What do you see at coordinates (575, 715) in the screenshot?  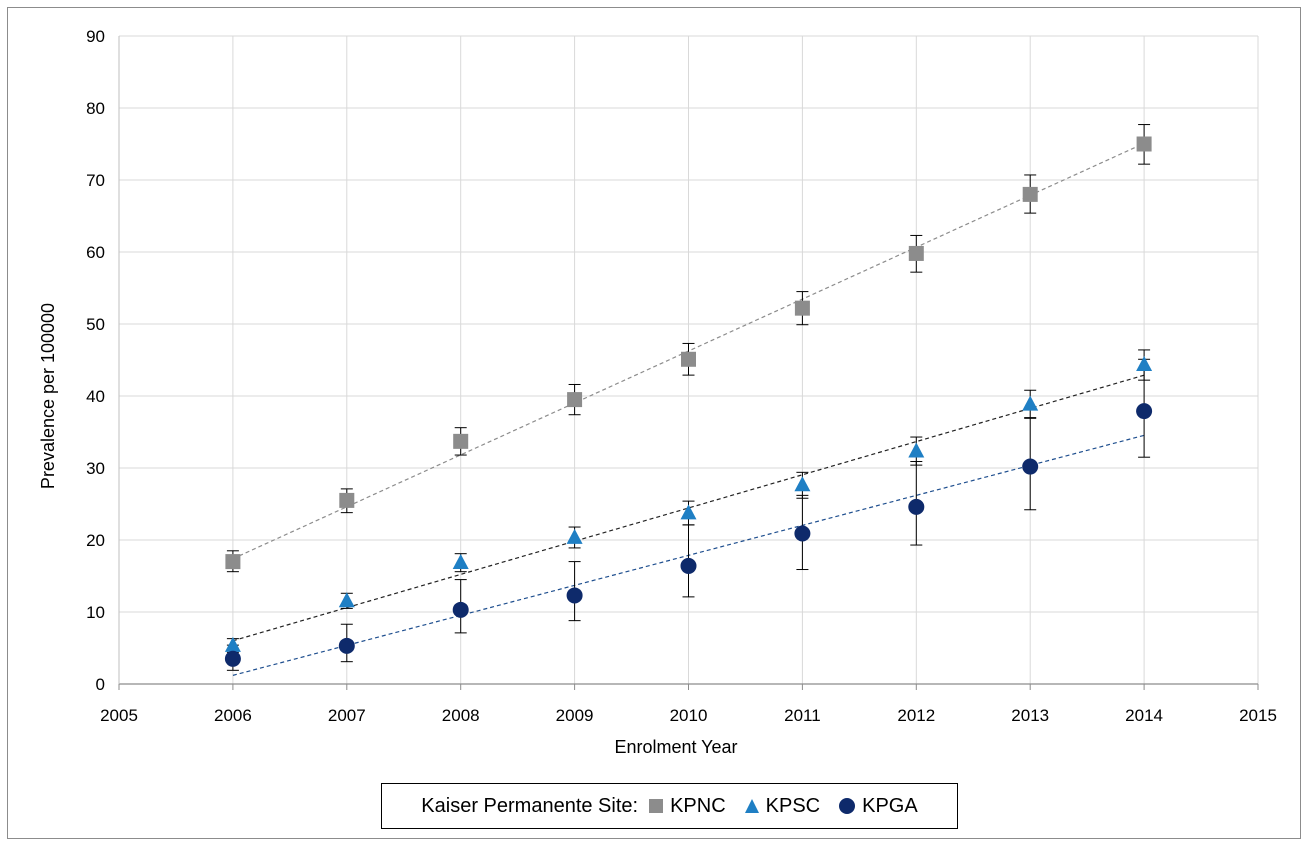 I see `x-tick-label: 2009` at bounding box center [575, 715].